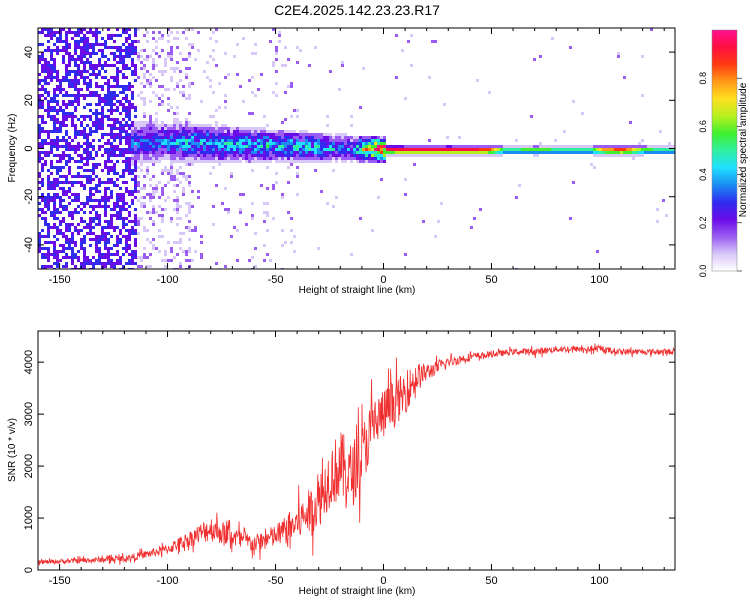  Describe the element at coordinates (12, 148) in the screenshot. I see `spectrogram-y-label: Frequency (Hz)` at that location.